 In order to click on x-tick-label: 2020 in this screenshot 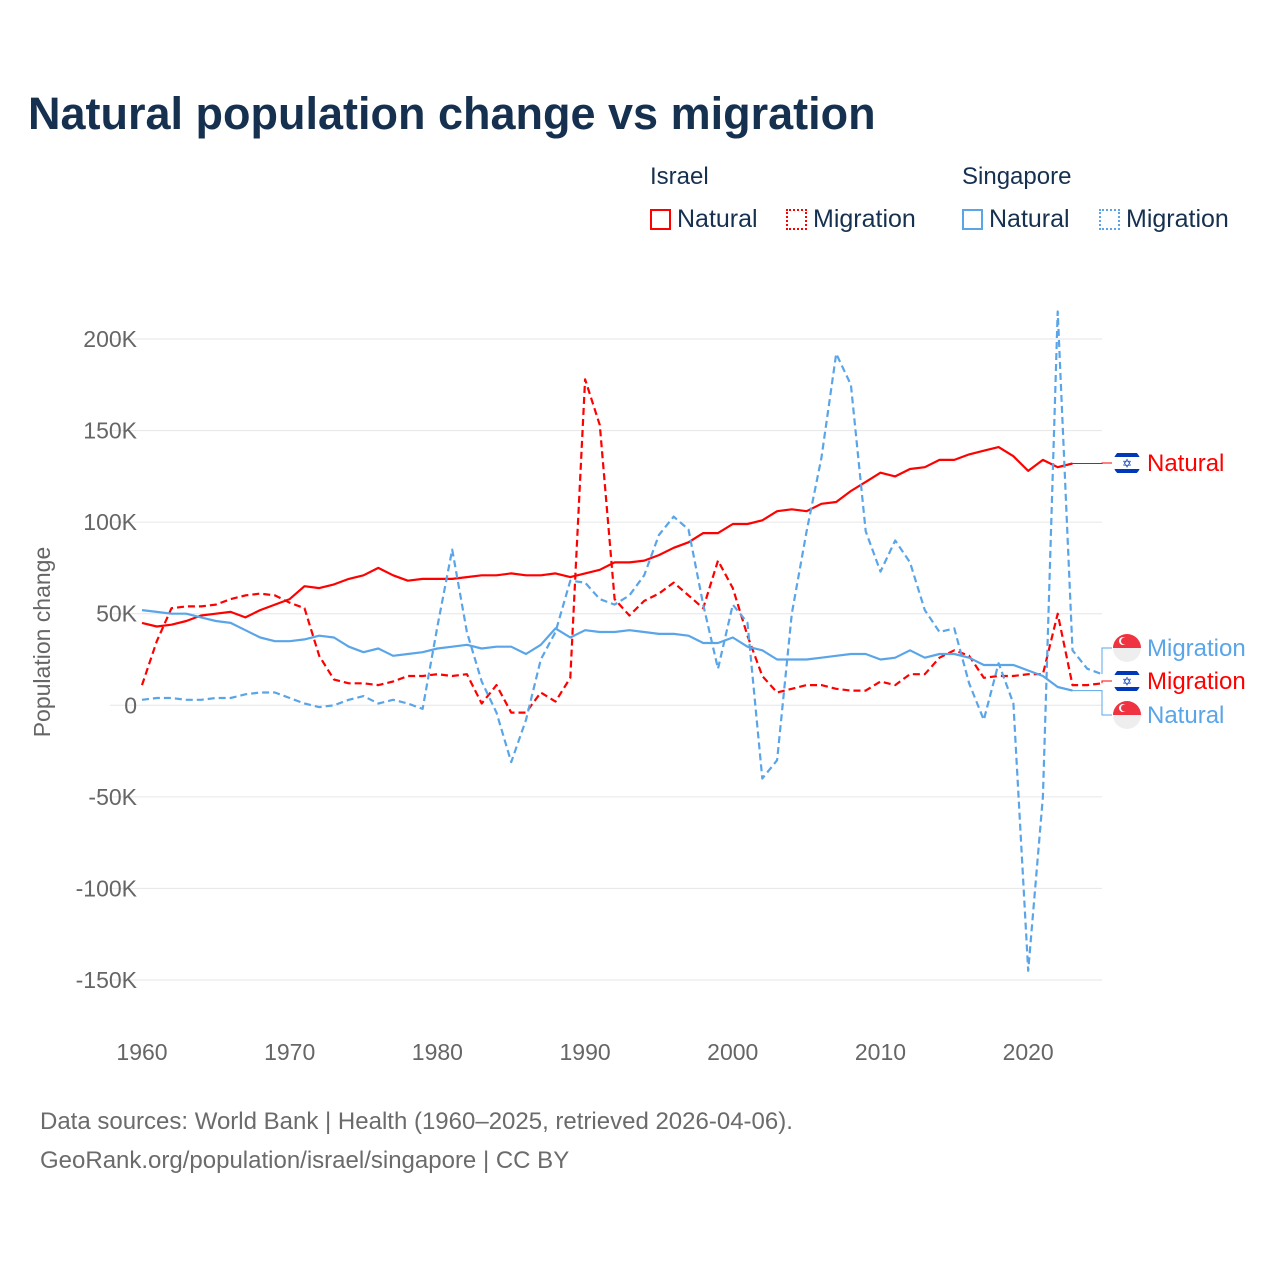, I will do `click(1028, 1052)`.